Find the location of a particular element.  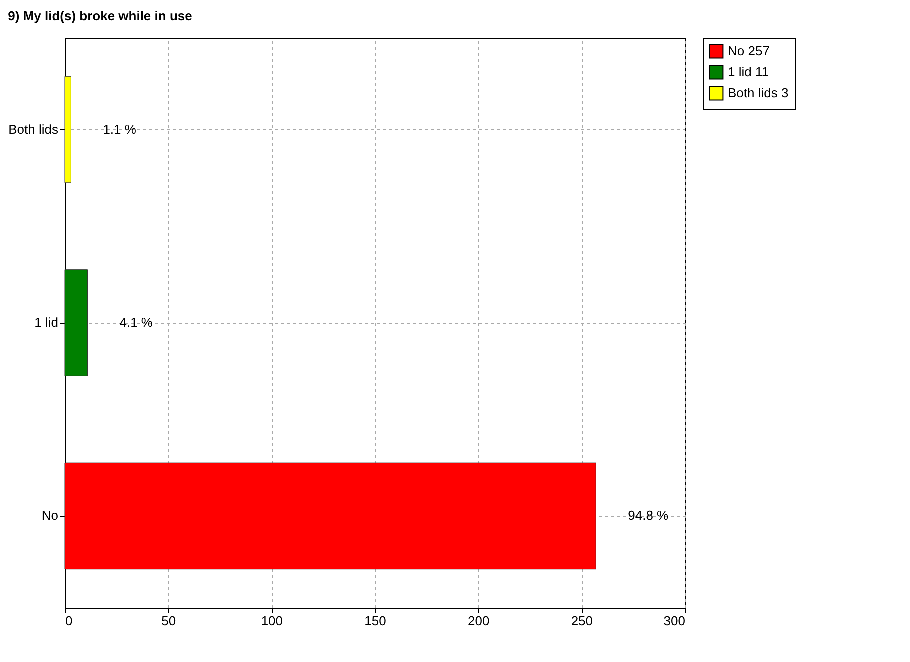

y-tick-label: Both lids is located at coordinates (33, 129).